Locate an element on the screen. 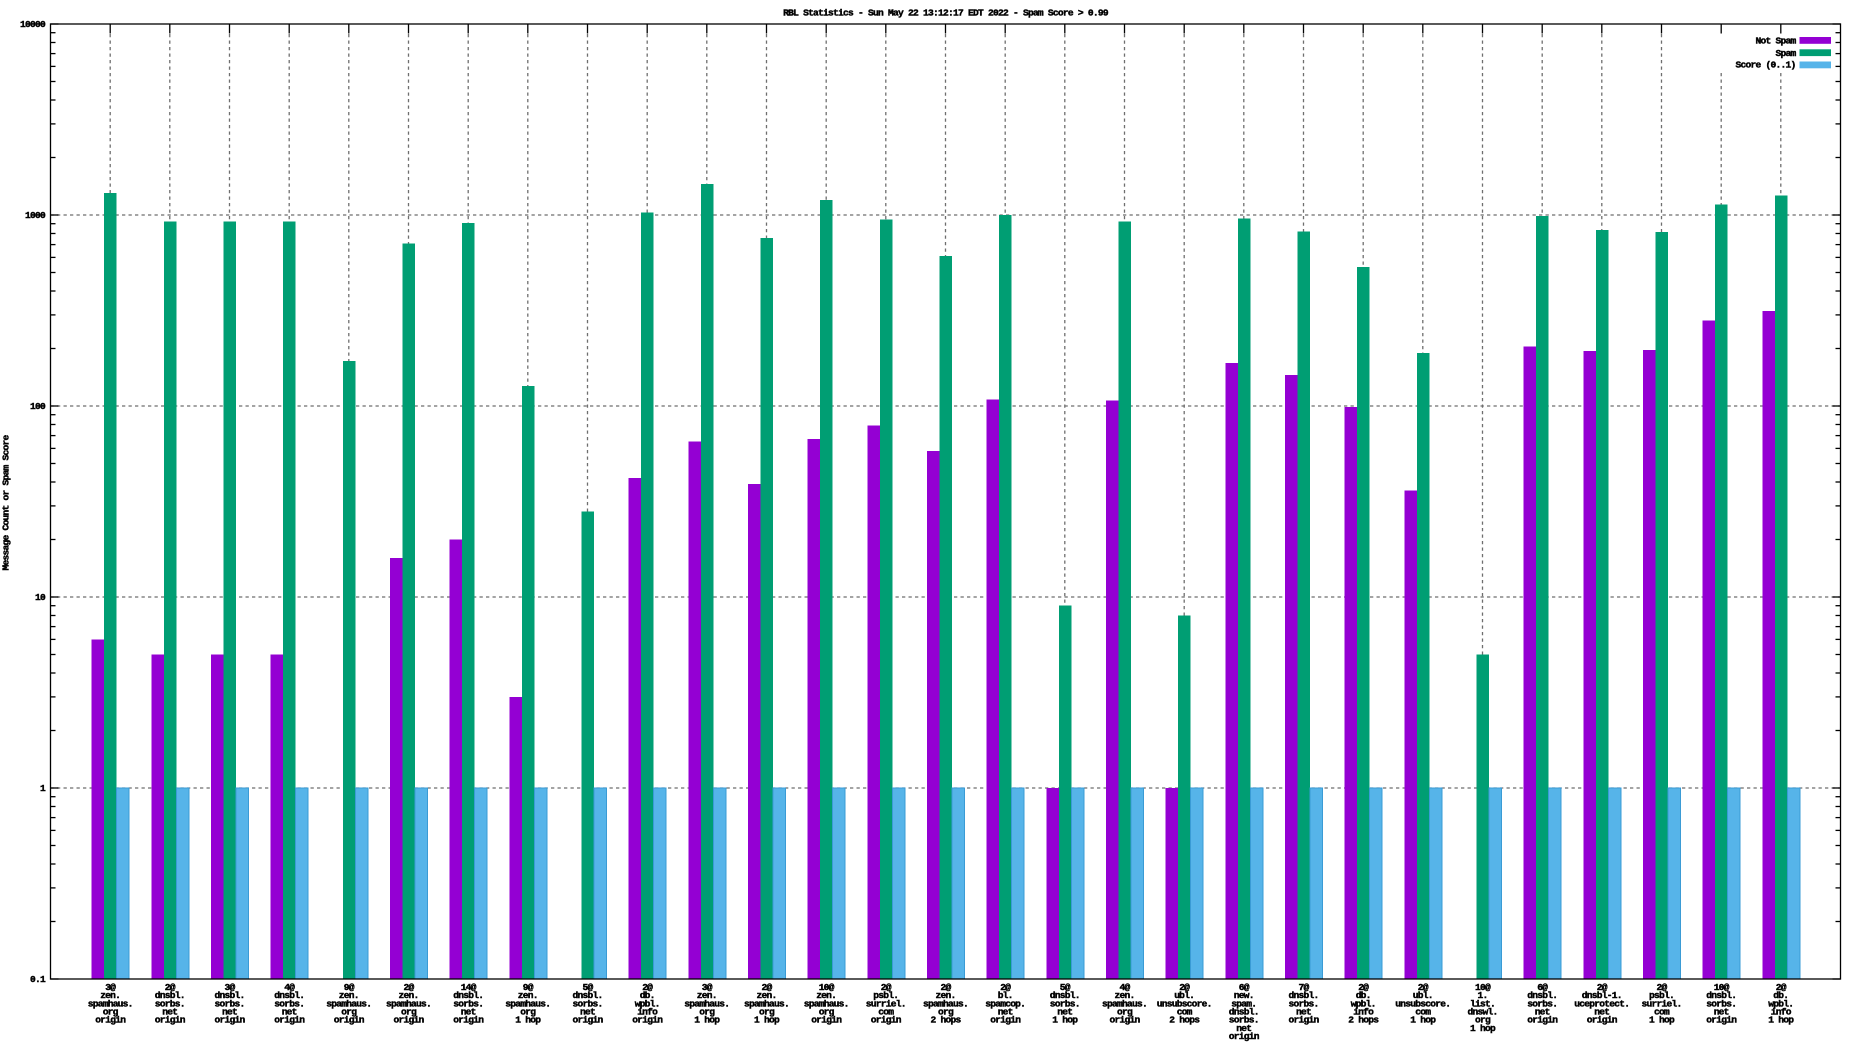 The height and width of the screenshot is (1049, 1856). svg-text: 1000 is located at coordinates (35, 215).